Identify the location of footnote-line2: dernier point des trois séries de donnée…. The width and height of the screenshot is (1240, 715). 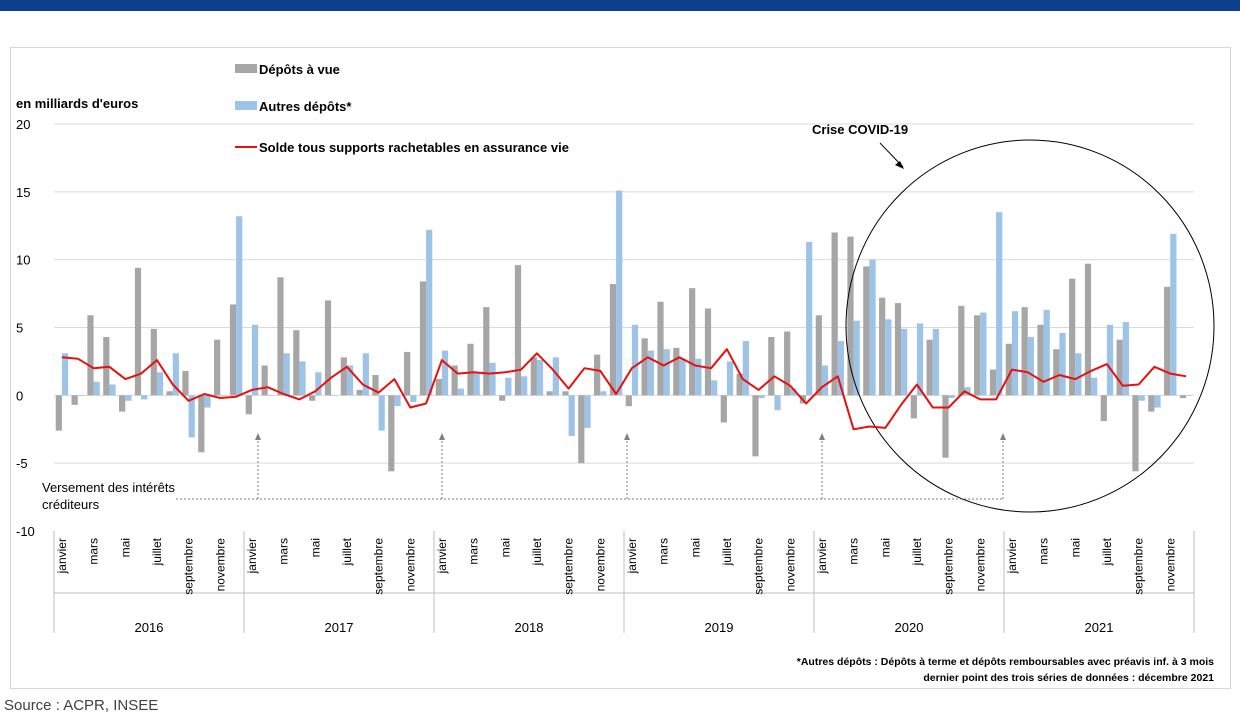
(1068, 678).